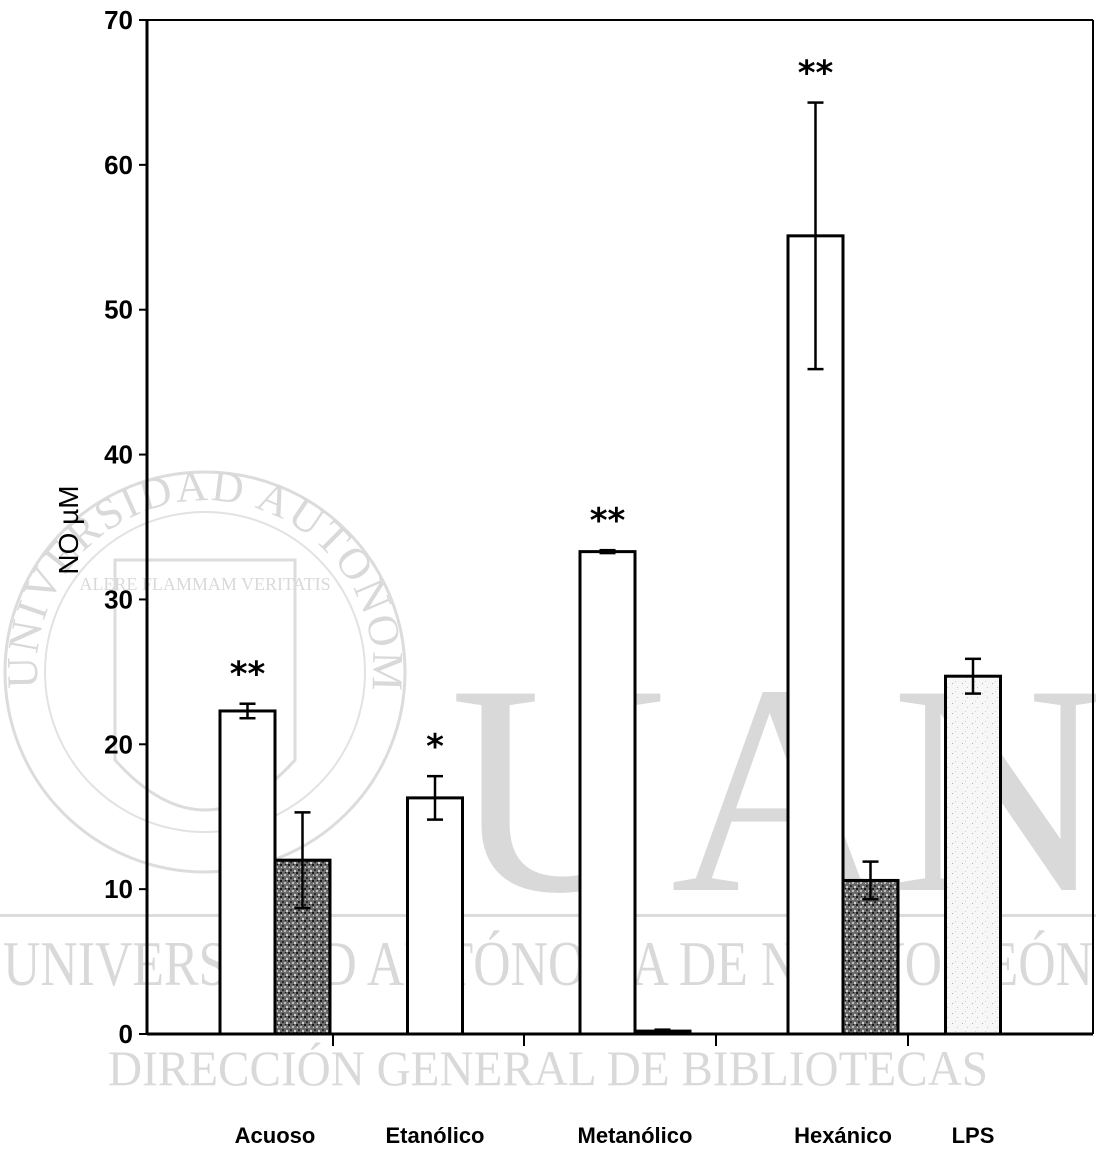 This screenshot has height=1151, width=1096. I want to click on watermark-line-1: UNIVERSIDAD AUTÓNOMA DE NUEVO LEÓN, so click(548, 963).